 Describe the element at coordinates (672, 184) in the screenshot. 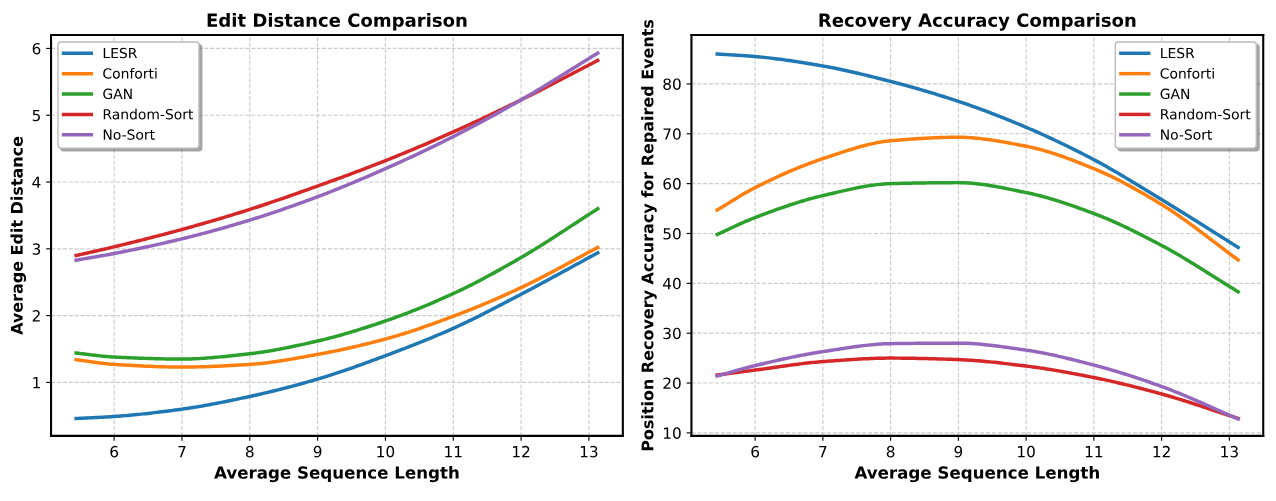

I see `y-tick-label: 60` at that location.